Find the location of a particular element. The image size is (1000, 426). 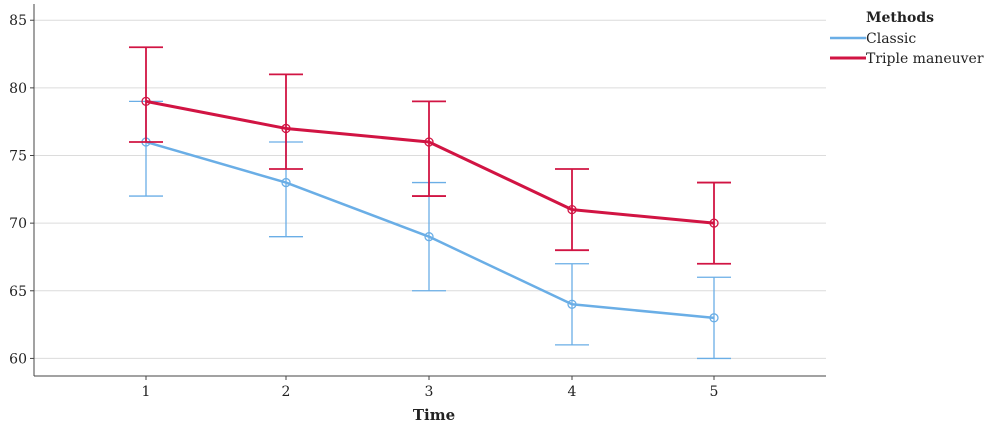

x-tick-label-5: 5 is located at coordinates (714, 392).